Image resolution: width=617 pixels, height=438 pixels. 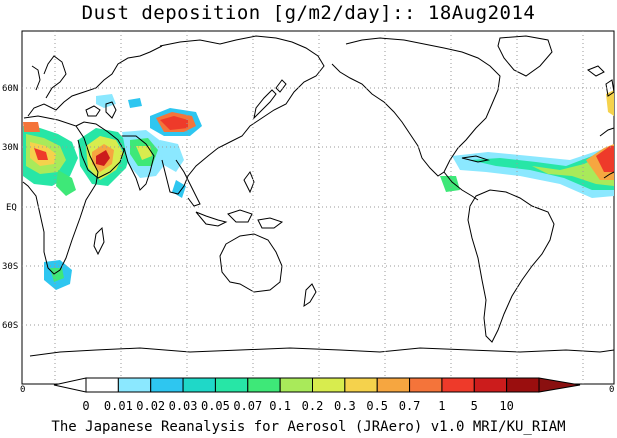 I want to click on dust-region-southern-africa, so click(x=58, y=275).